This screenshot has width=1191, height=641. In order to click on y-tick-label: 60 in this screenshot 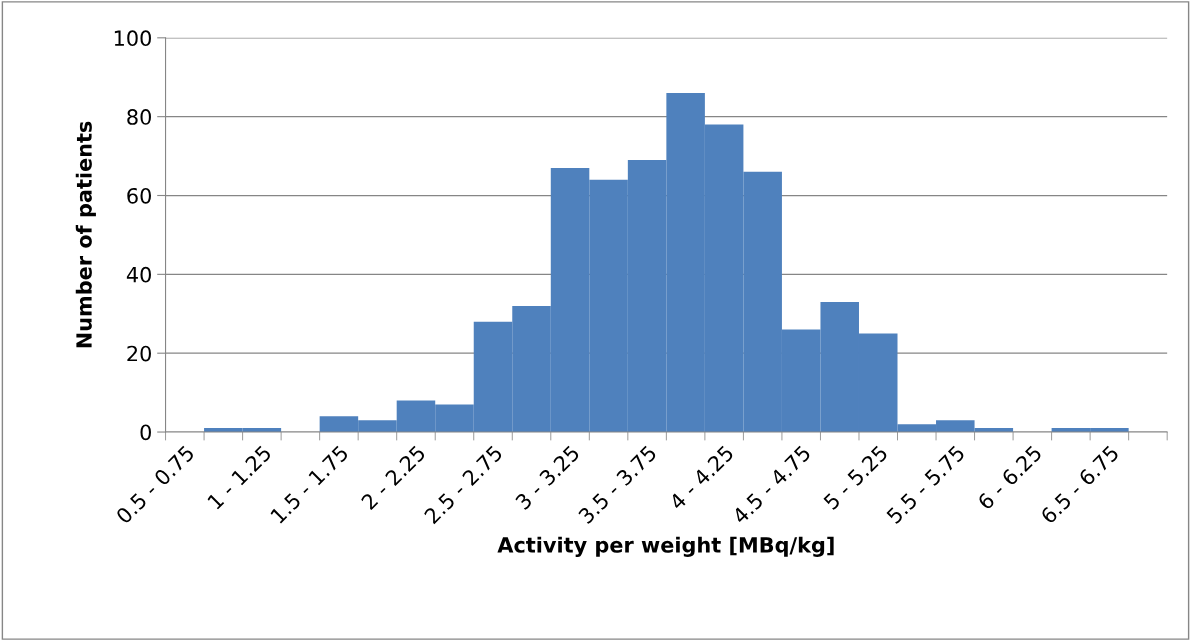, I will do `click(139, 195)`.